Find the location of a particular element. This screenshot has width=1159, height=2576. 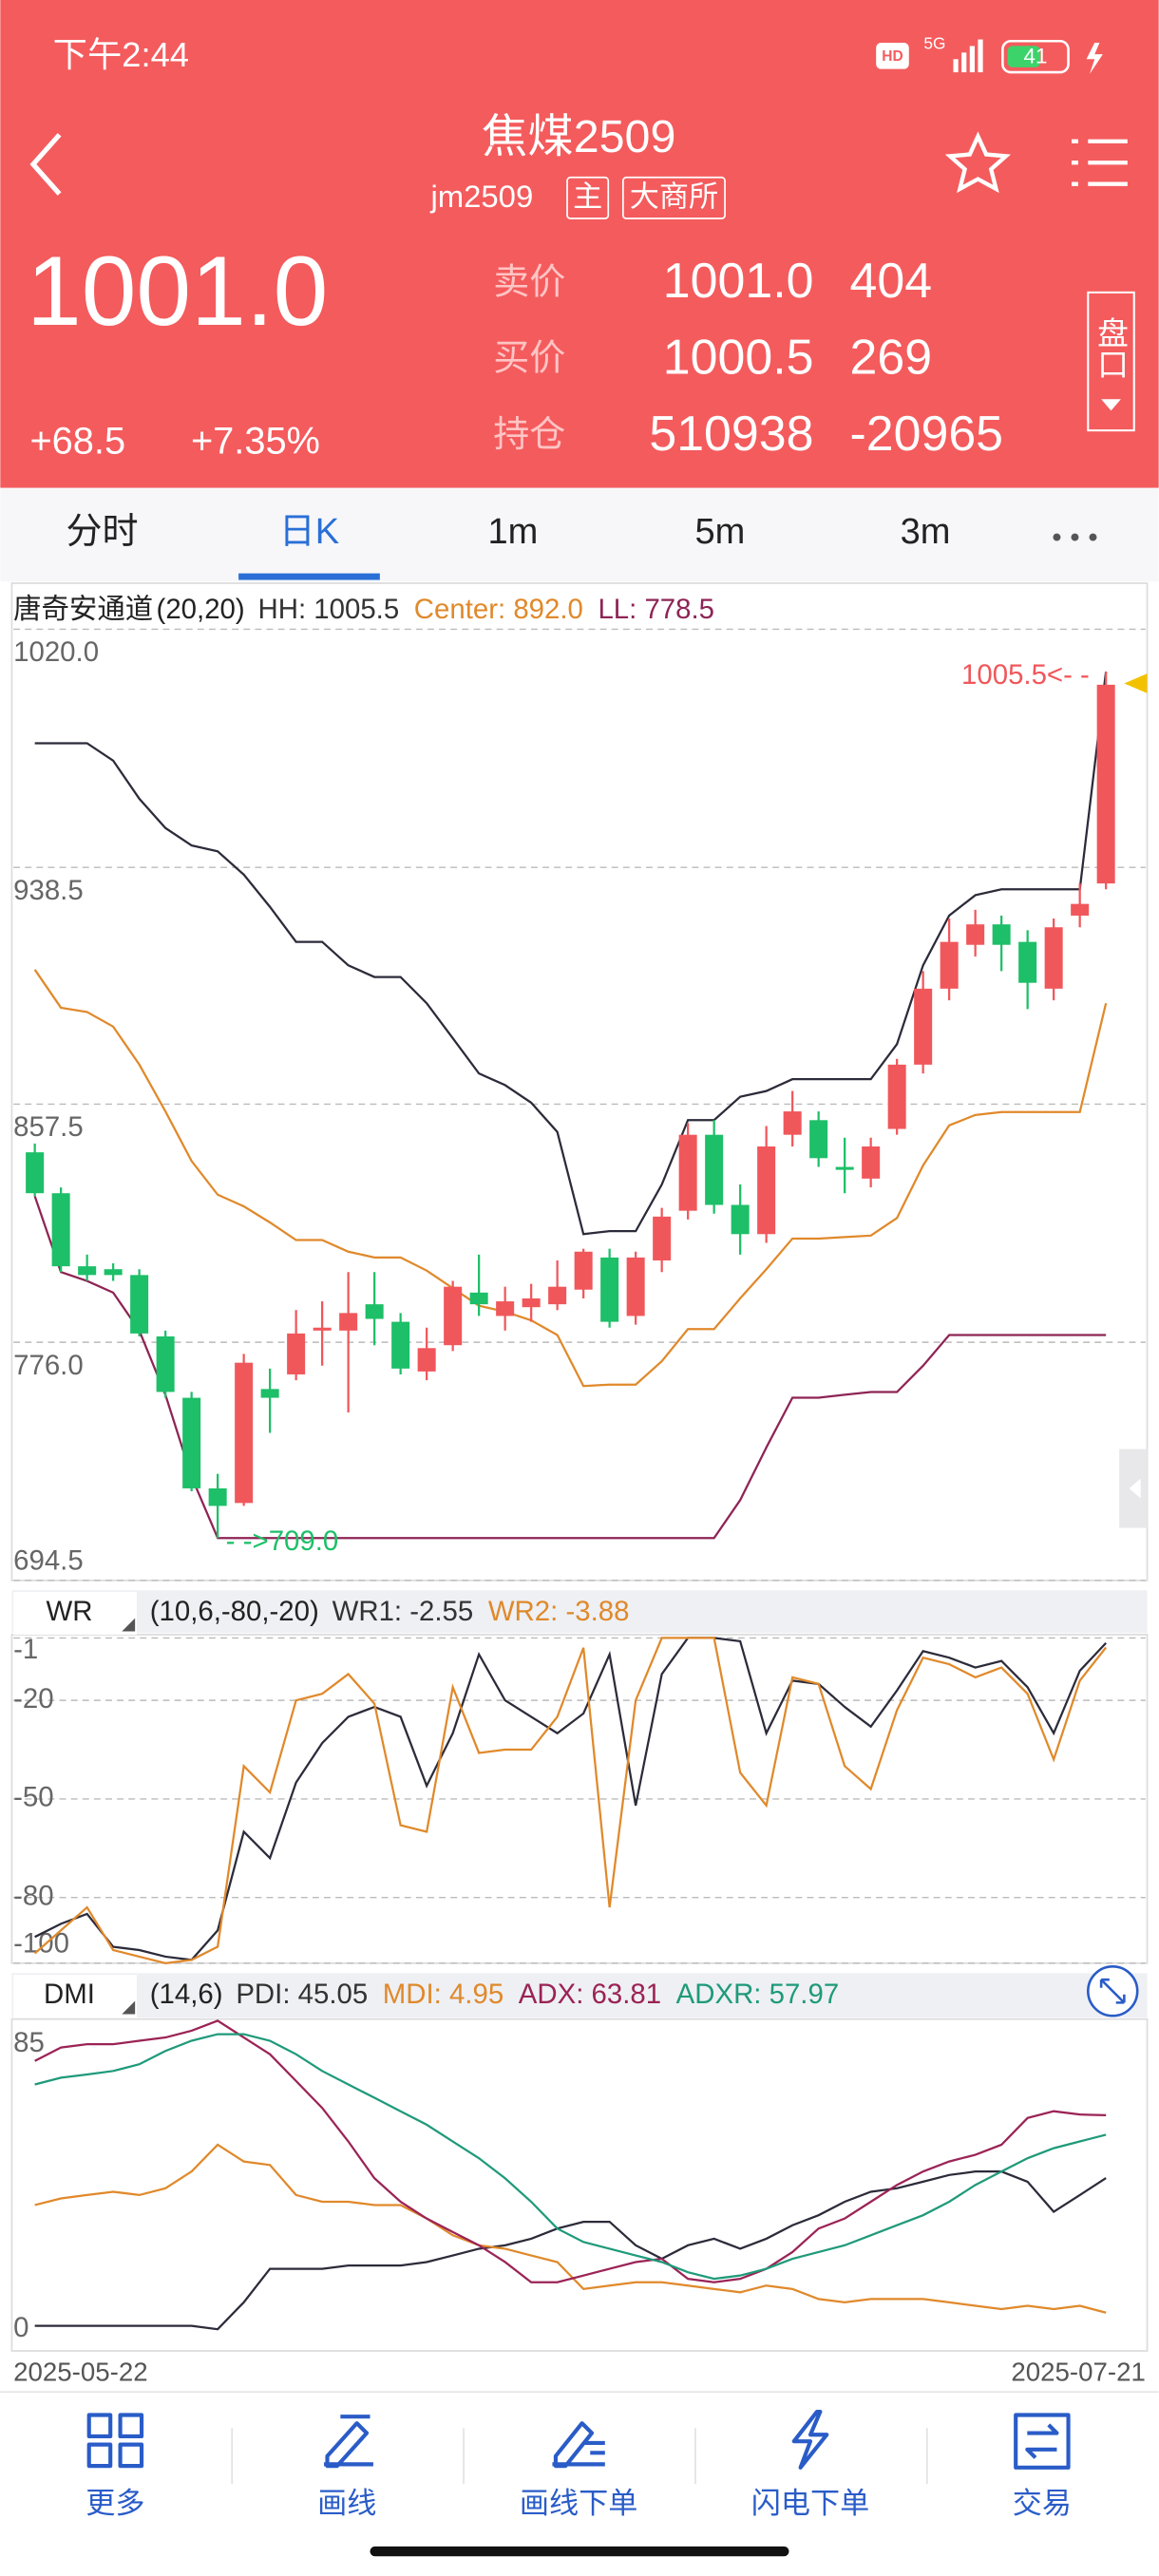

legend-entry: HH: 1005.5 is located at coordinates (329, 609).